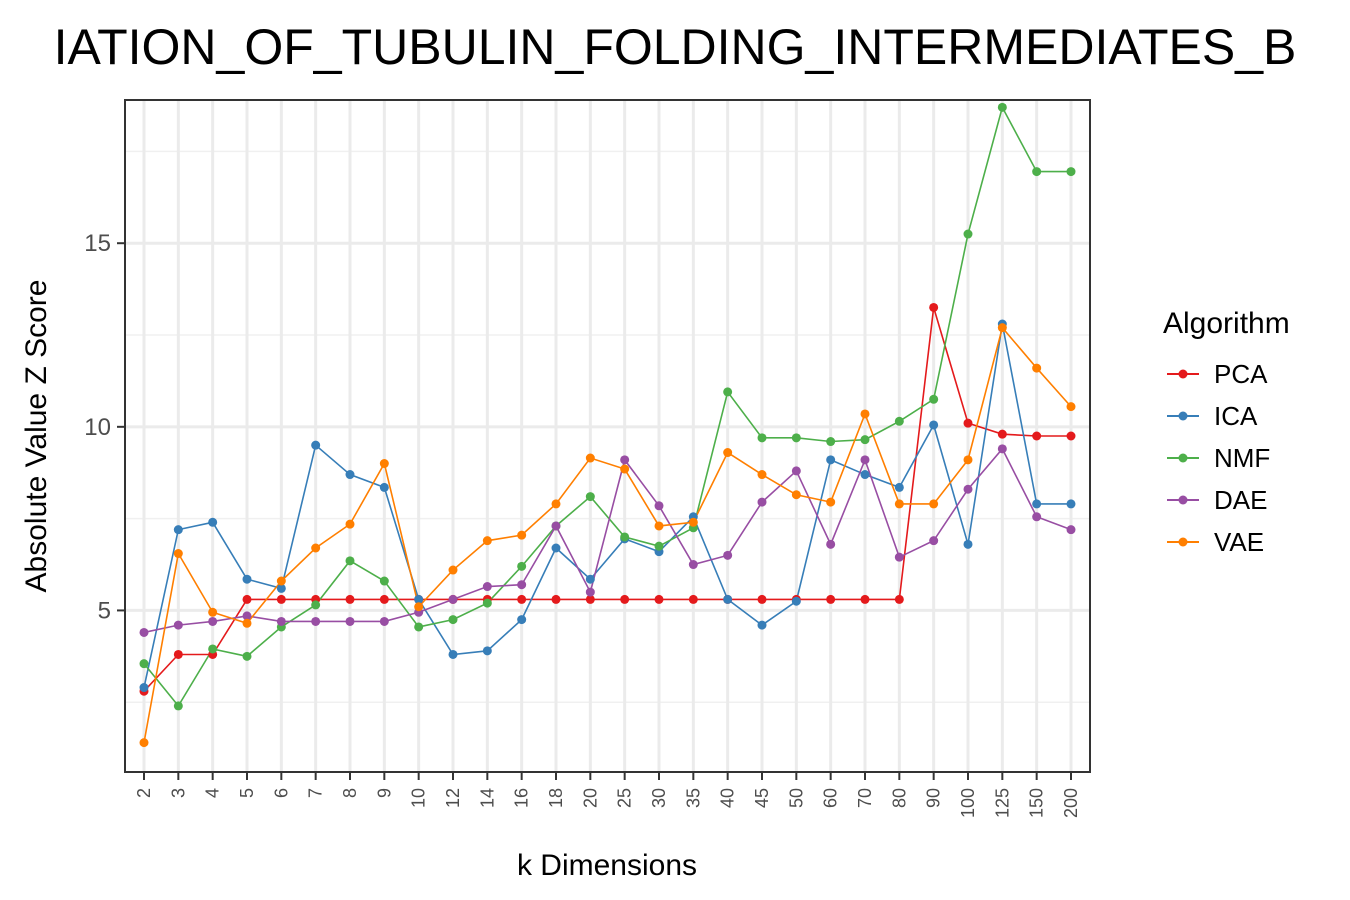 This screenshot has height=900, width=1350. What do you see at coordinates (316, 793) in the screenshot?
I see `x-tick-label: 7` at bounding box center [316, 793].